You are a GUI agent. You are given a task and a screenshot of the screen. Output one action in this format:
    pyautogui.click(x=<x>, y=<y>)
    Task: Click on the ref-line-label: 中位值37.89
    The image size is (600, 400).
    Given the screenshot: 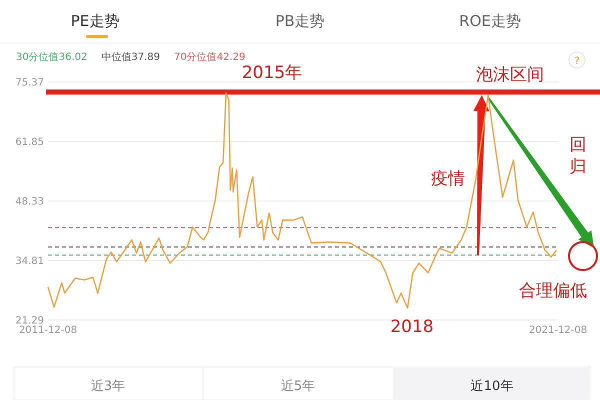 What is the action you would take?
    pyautogui.click(x=130, y=57)
    